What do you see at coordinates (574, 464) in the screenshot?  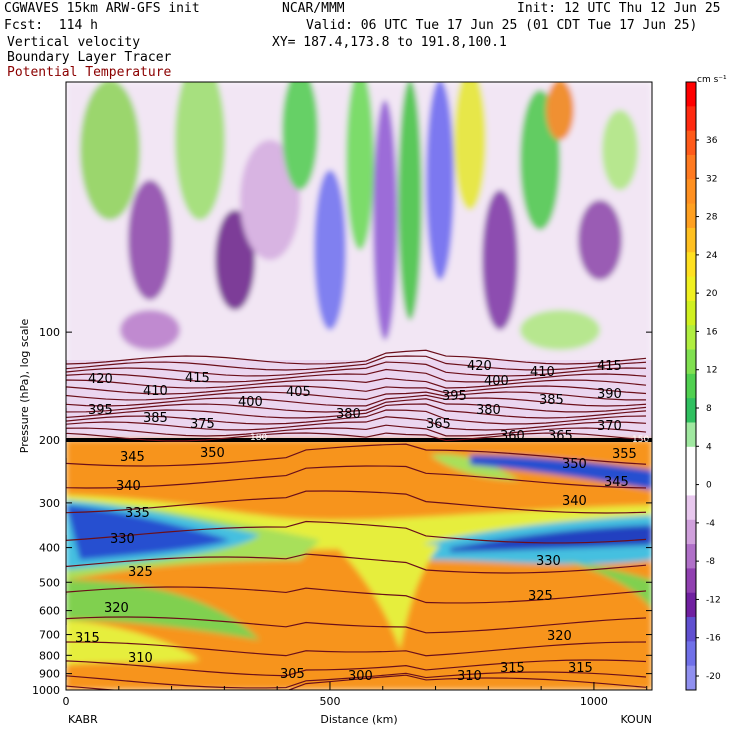 I see `theta-label: 350` at bounding box center [574, 464].